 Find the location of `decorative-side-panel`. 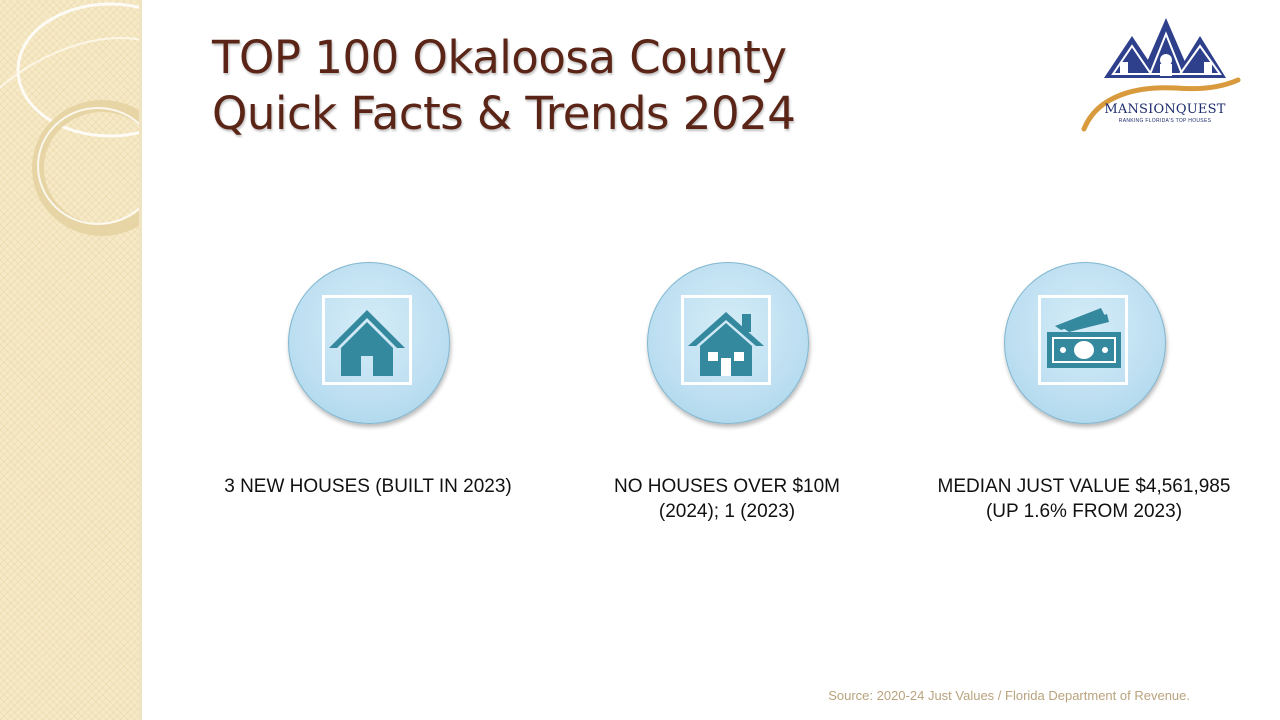

decorative-side-panel is located at coordinates (71, 360).